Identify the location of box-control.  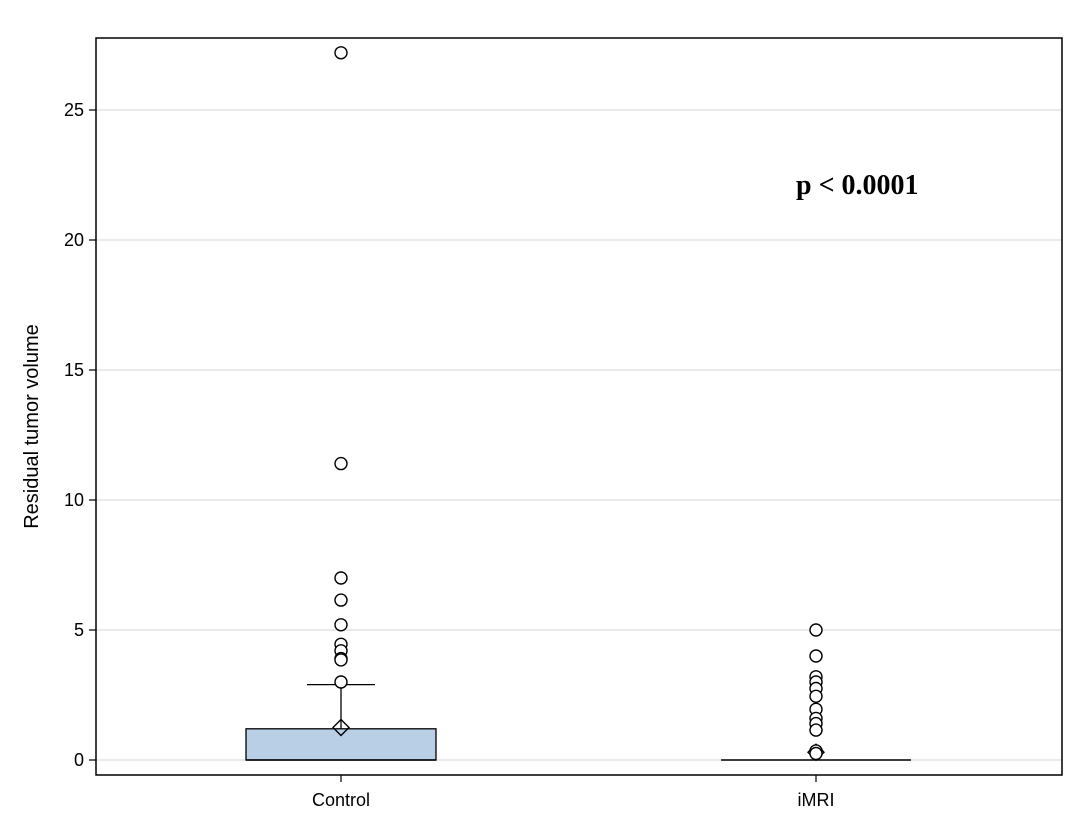
(341, 744).